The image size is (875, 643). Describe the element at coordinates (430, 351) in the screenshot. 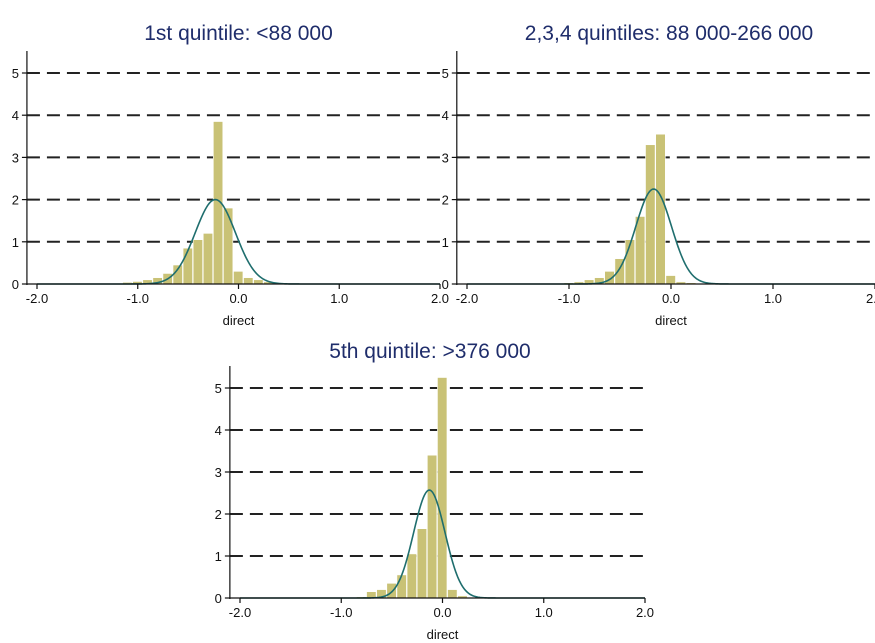

I see `chart-title: 5th quintile: >376 000` at that location.